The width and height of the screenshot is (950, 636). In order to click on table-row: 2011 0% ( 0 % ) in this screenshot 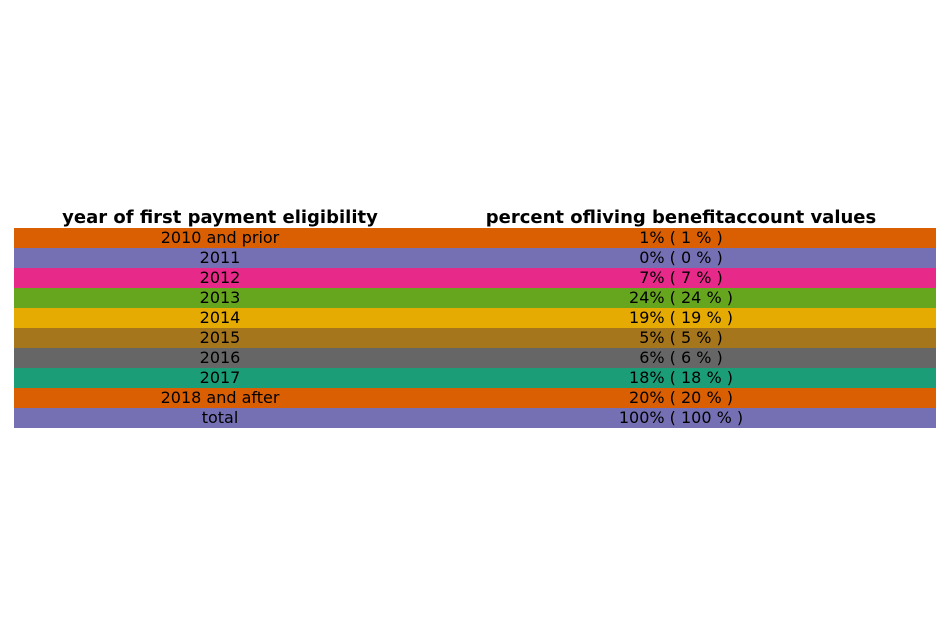, I will do `click(475, 258)`.